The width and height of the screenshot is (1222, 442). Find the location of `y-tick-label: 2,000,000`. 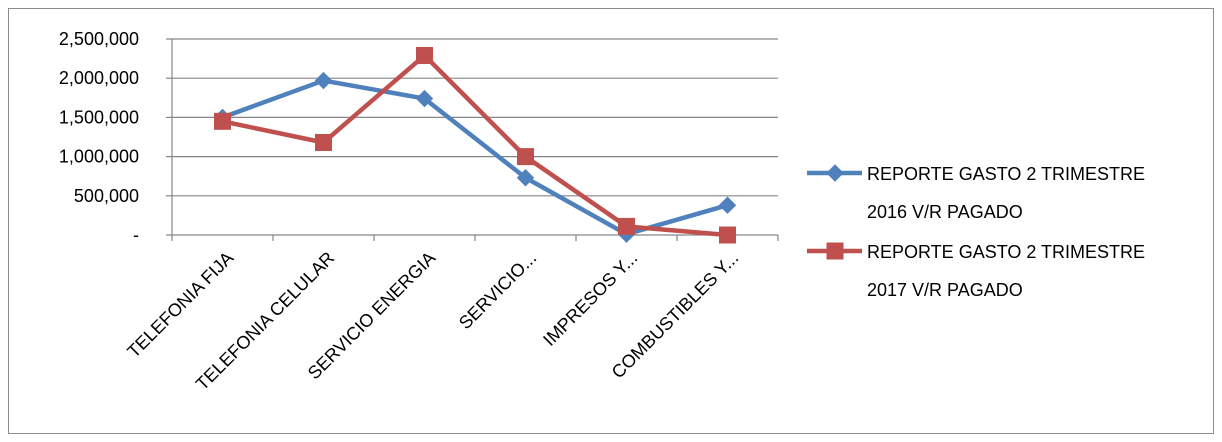

y-tick-label: 2,000,000 is located at coordinates (99, 78).